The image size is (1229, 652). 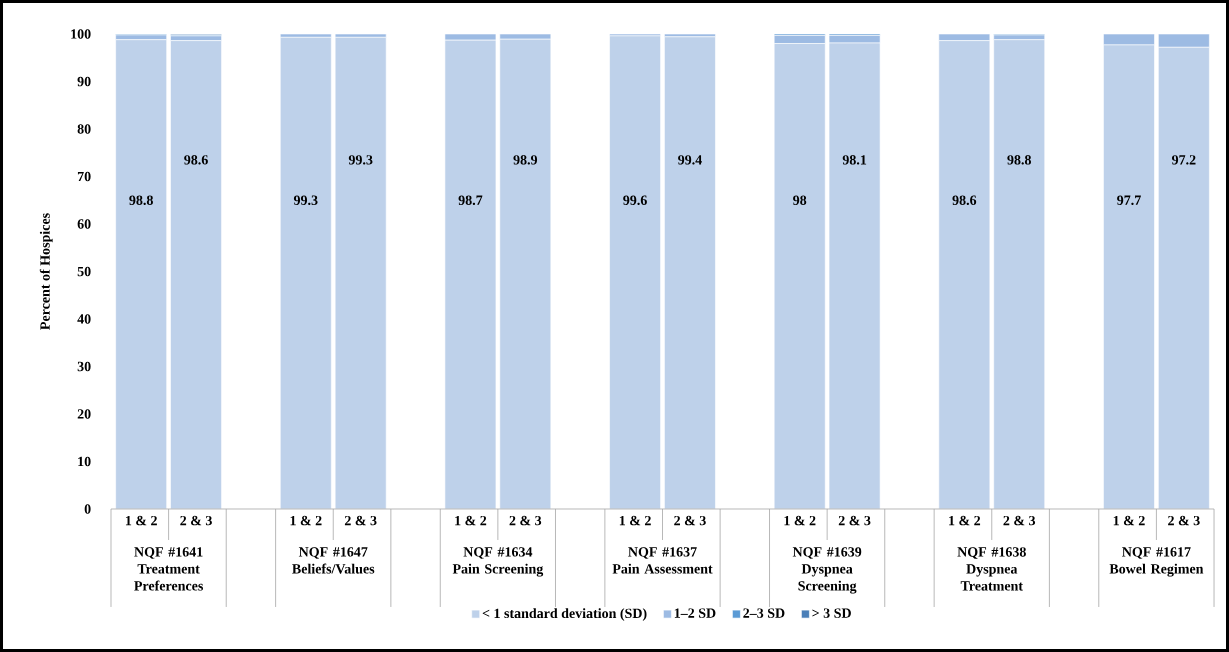 What do you see at coordinates (800, 200) in the screenshot?
I see `data-label: 98` at bounding box center [800, 200].